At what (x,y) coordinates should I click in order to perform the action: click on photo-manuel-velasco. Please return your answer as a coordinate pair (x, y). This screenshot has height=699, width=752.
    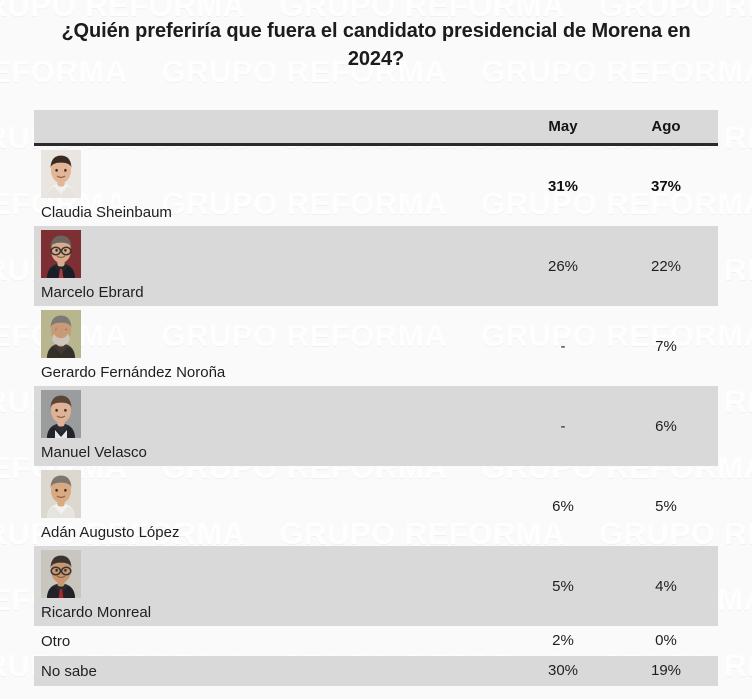
    Looking at the image, I should click on (61, 414).